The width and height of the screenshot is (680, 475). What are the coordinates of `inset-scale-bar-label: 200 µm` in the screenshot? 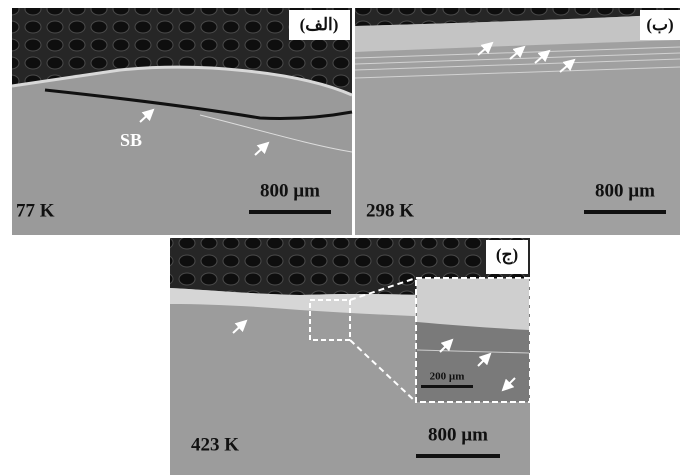 It's located at (447, 377).